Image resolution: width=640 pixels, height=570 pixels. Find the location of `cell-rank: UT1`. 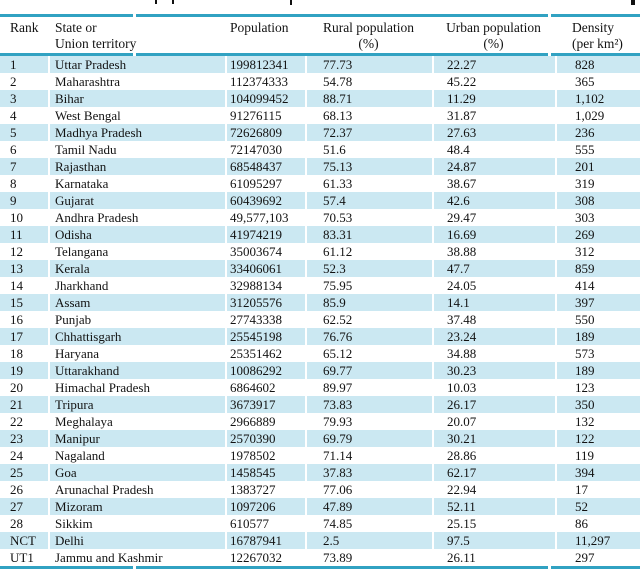

cell-rank: UT1 is located at coordinates (22, 557).